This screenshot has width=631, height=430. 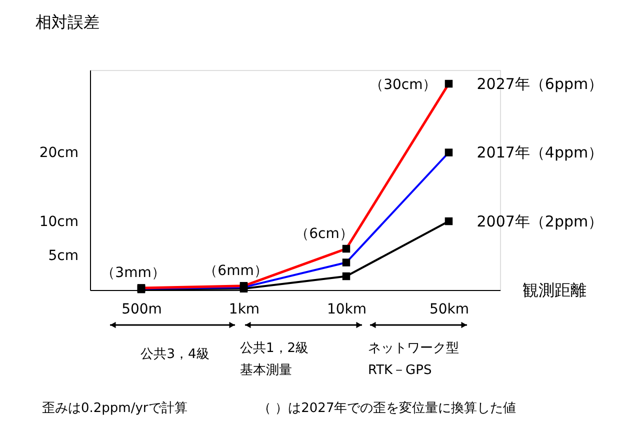 What do you see at coordinates (266, 370) in the screenshot?
I see `text: 基本測量` at bounding box center [266, 370].